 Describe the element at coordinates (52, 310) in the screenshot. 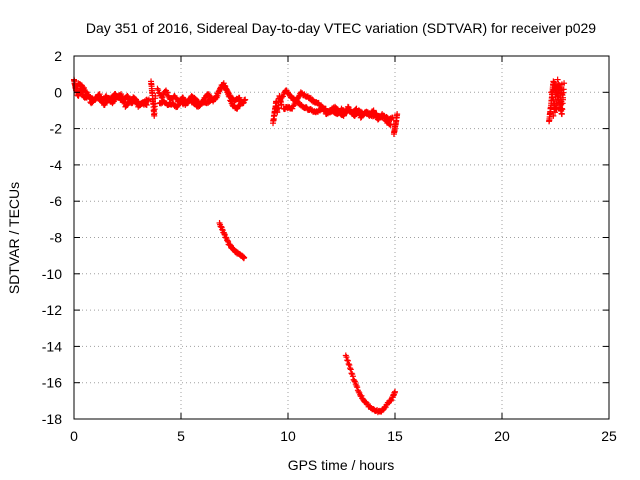

I see `y-tick-label: -12` at that location.